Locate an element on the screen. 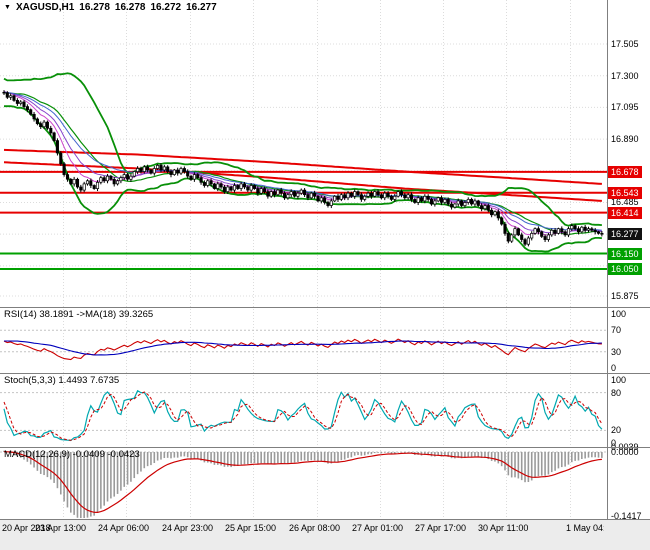 The height and width of the screenshot is (550, 650). time-axis-label: 30 Apr 11:00 is located at coordinates (503, 528).